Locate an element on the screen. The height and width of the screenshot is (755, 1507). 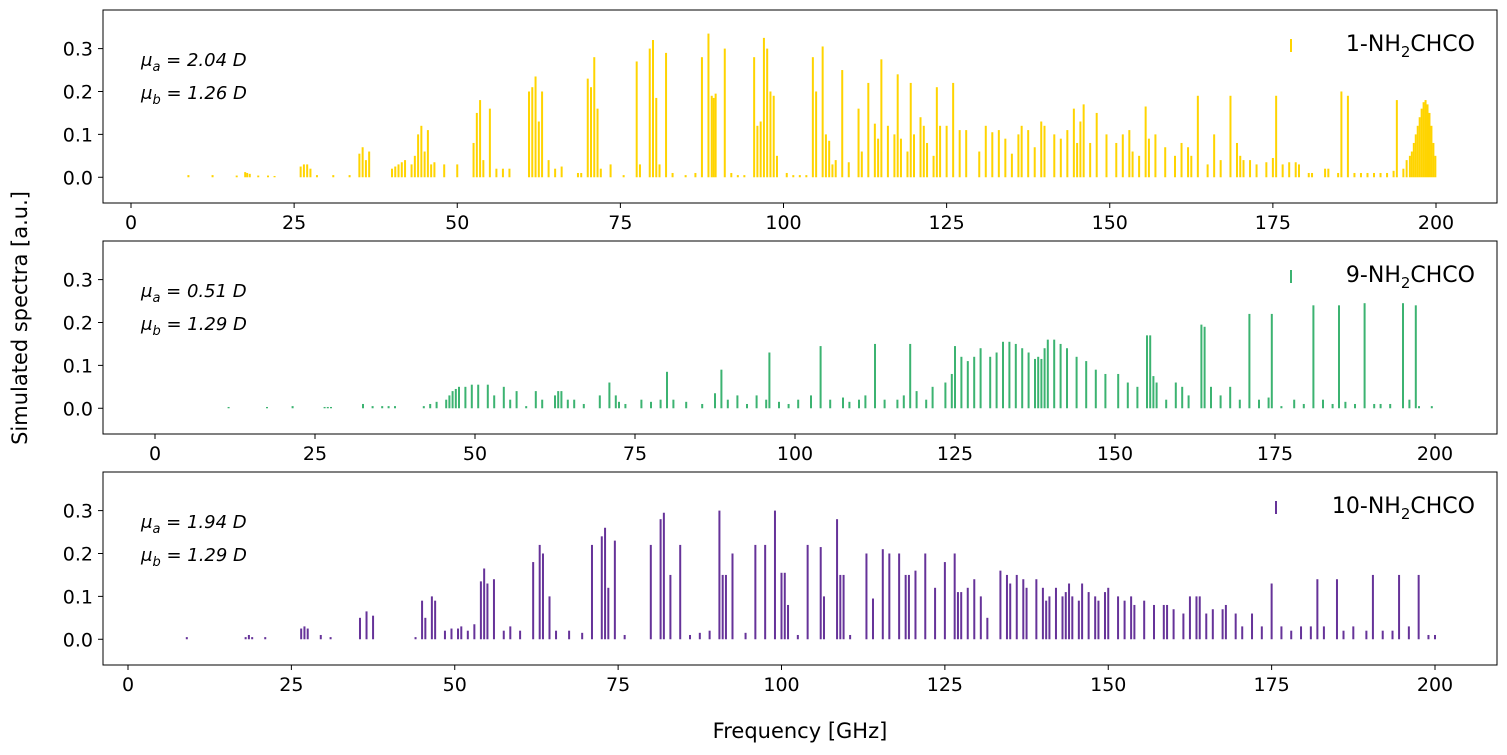
legend-prefix: 9-NH is located at coordinates (1373, 275).